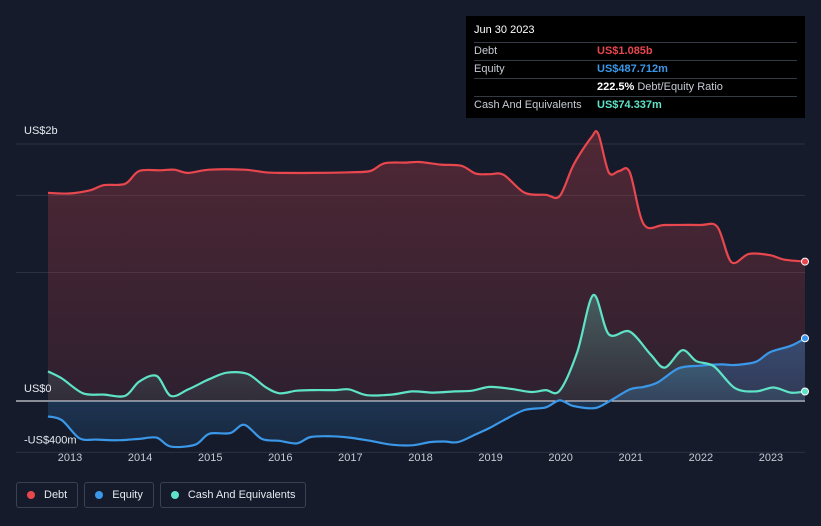 Image resolution: width=821 pixels, height=526 pixels. I want to click on legend-item-debt: Debt, so click(47, 495).